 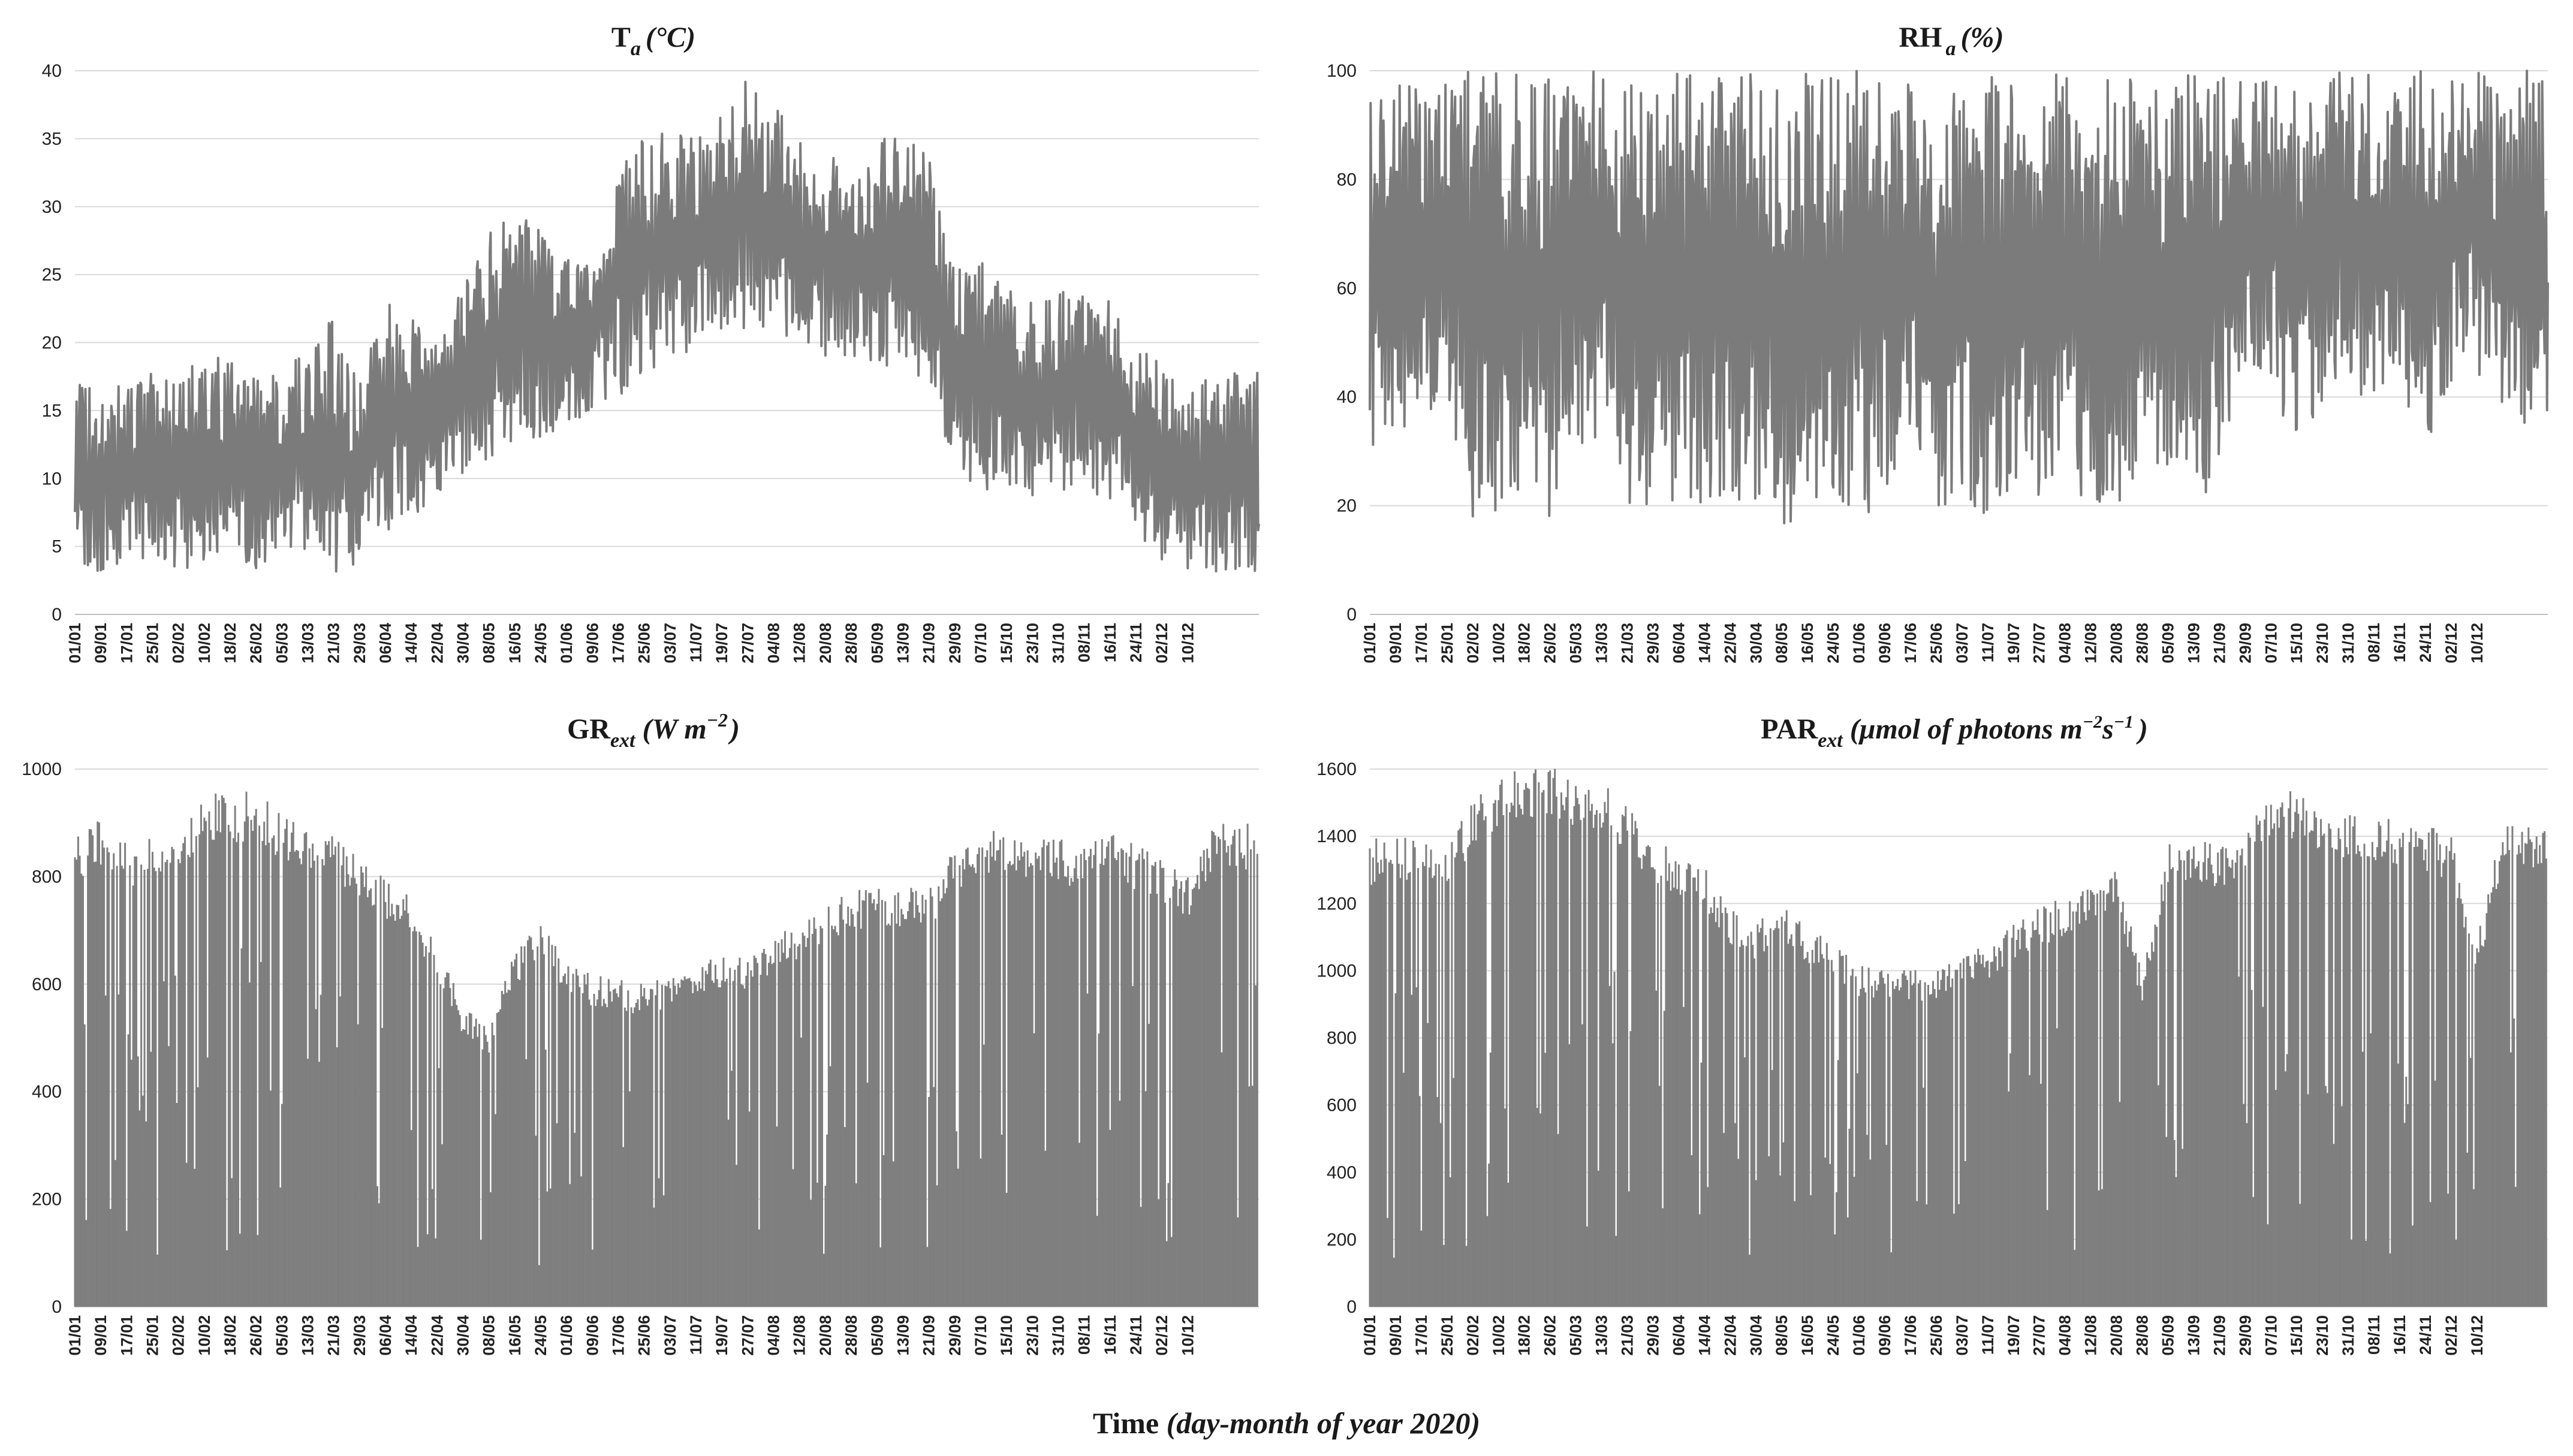 What do you see at coordinates (1136, 642) in the screenshot?
I see `chart-ta-xtick-label: 24/11` at bounding box center [1136, 642].